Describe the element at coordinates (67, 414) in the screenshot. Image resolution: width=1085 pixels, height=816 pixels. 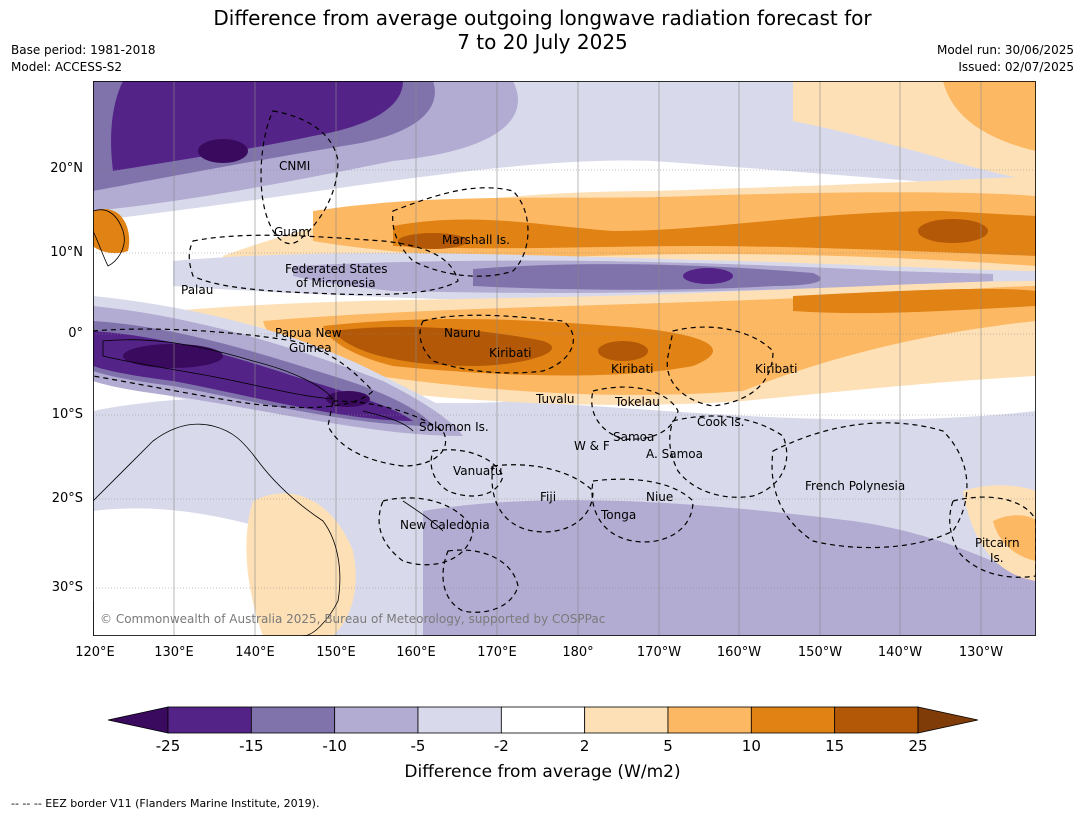
I see `lat-label-10s: 10°S` at that location.